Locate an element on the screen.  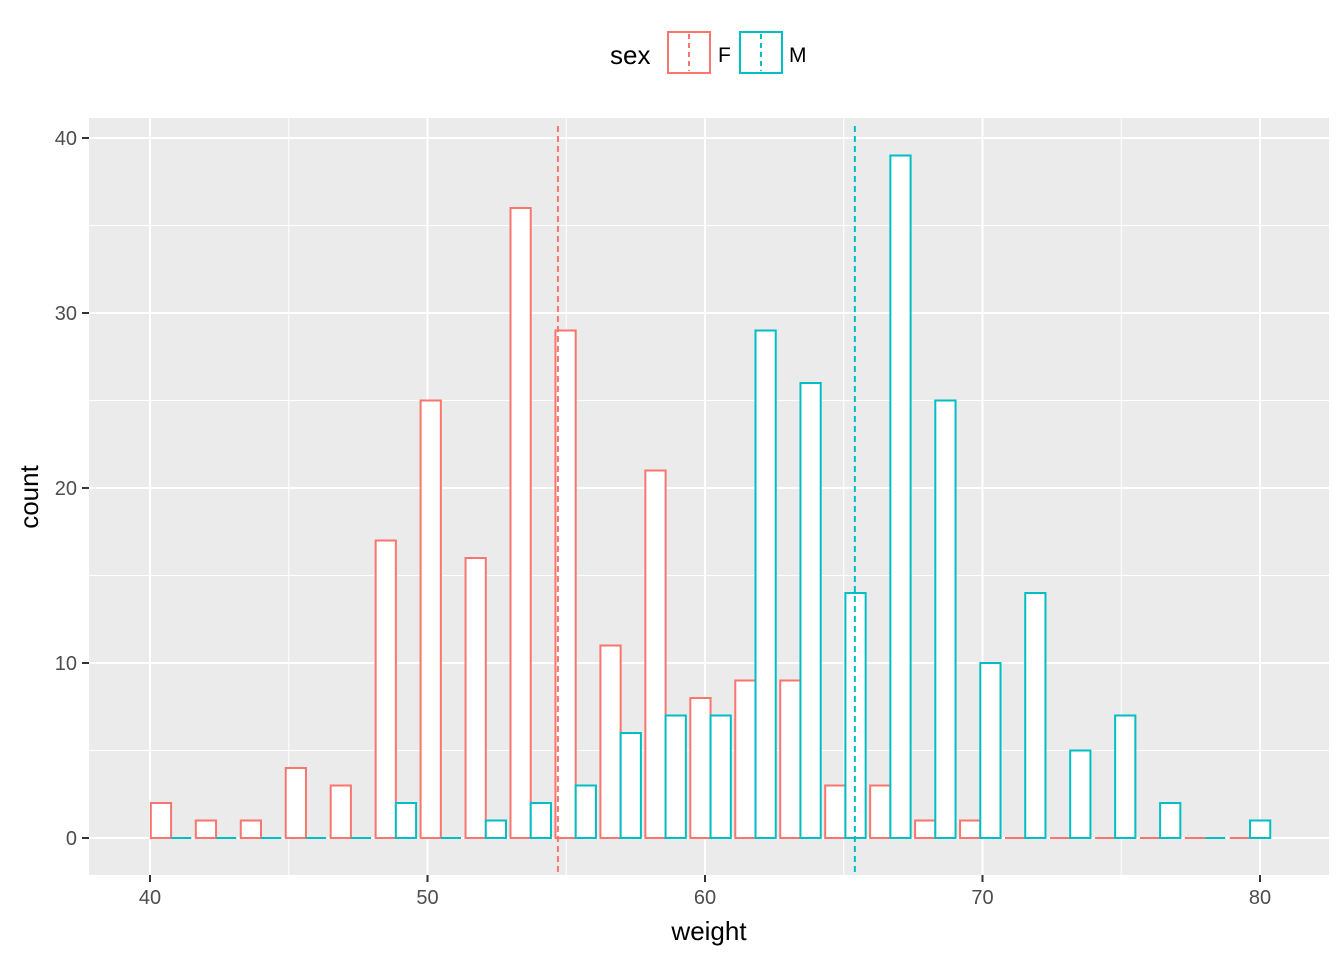
x-tick-label: 40 is located at coordinates (150, 898).